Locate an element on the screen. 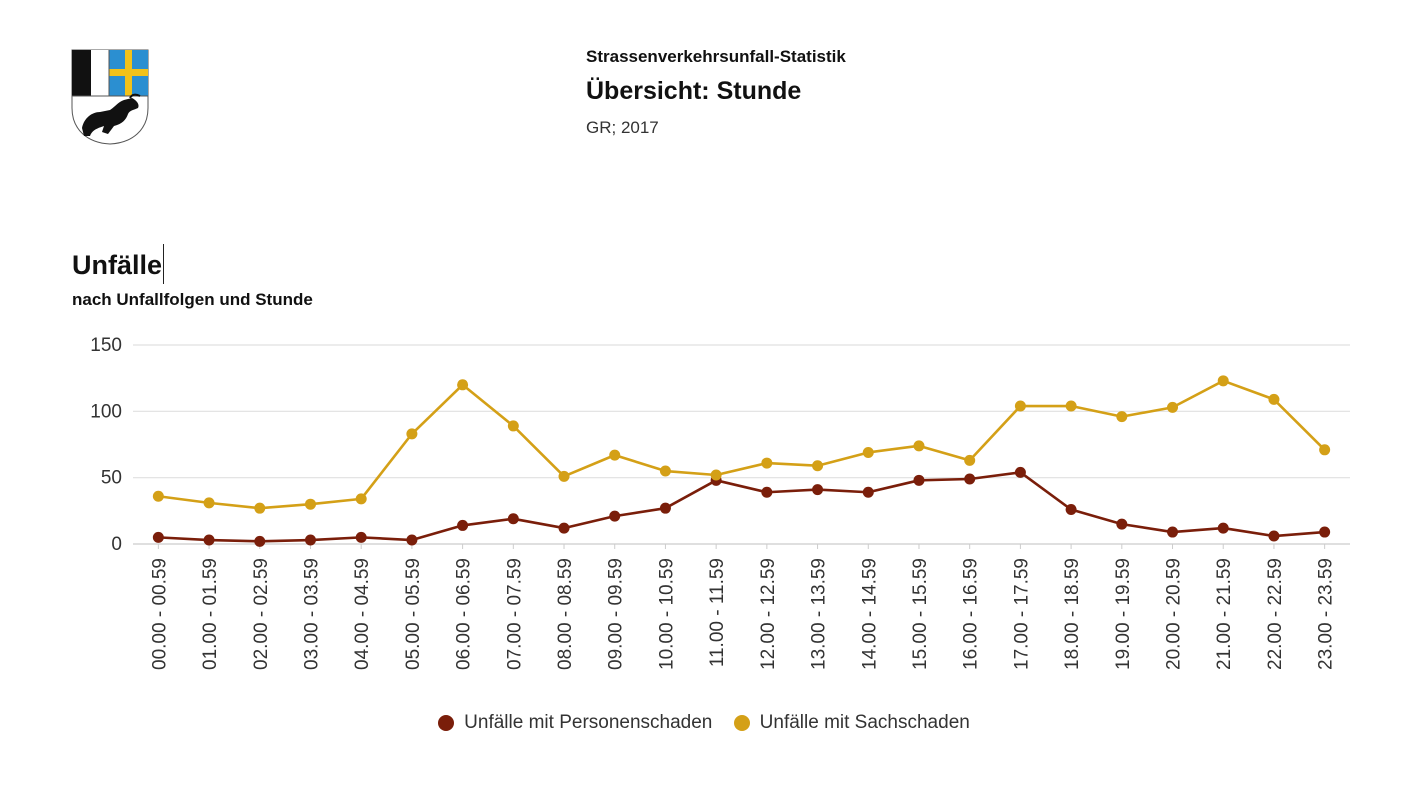 The height and width of the screenshot is (792, 1408). y-tick-label-150: 150 is located at coordinates (106, 345).